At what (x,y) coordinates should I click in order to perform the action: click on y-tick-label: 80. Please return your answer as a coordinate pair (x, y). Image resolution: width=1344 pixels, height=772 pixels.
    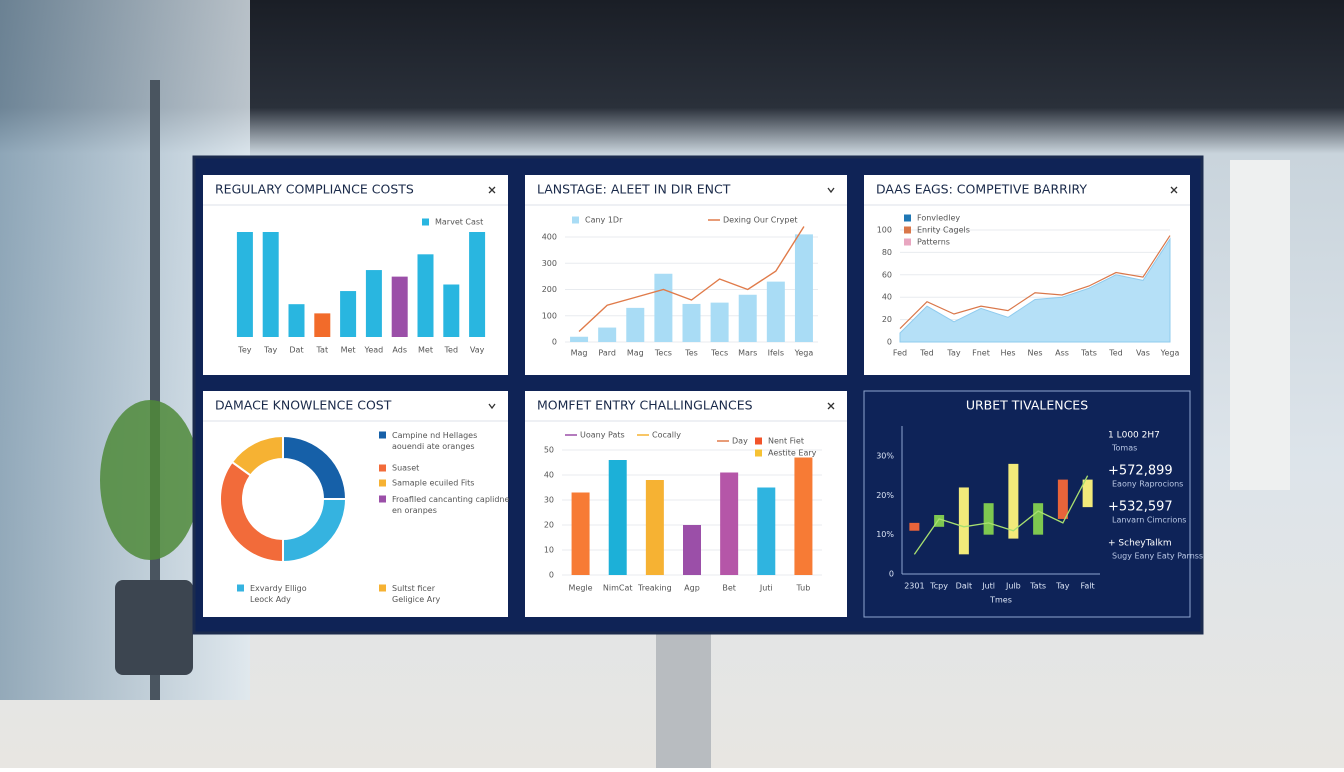
    Looking at the image, I should click on (887, 252).